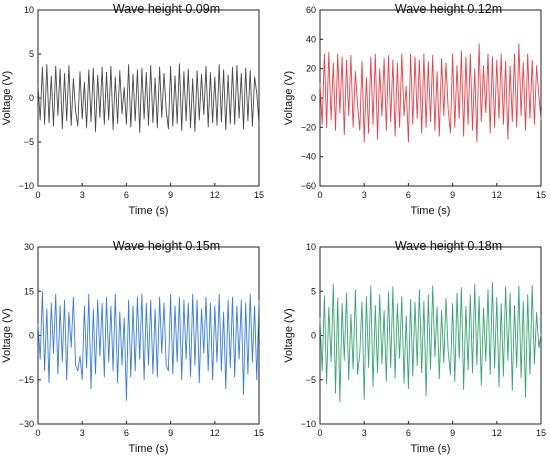 The width and height of the screenshot is (550, 466). What do you see at coordinates (26, 424) in the screenshot?
I see `y-tick-label: −30` at bounding box center [26, 424].